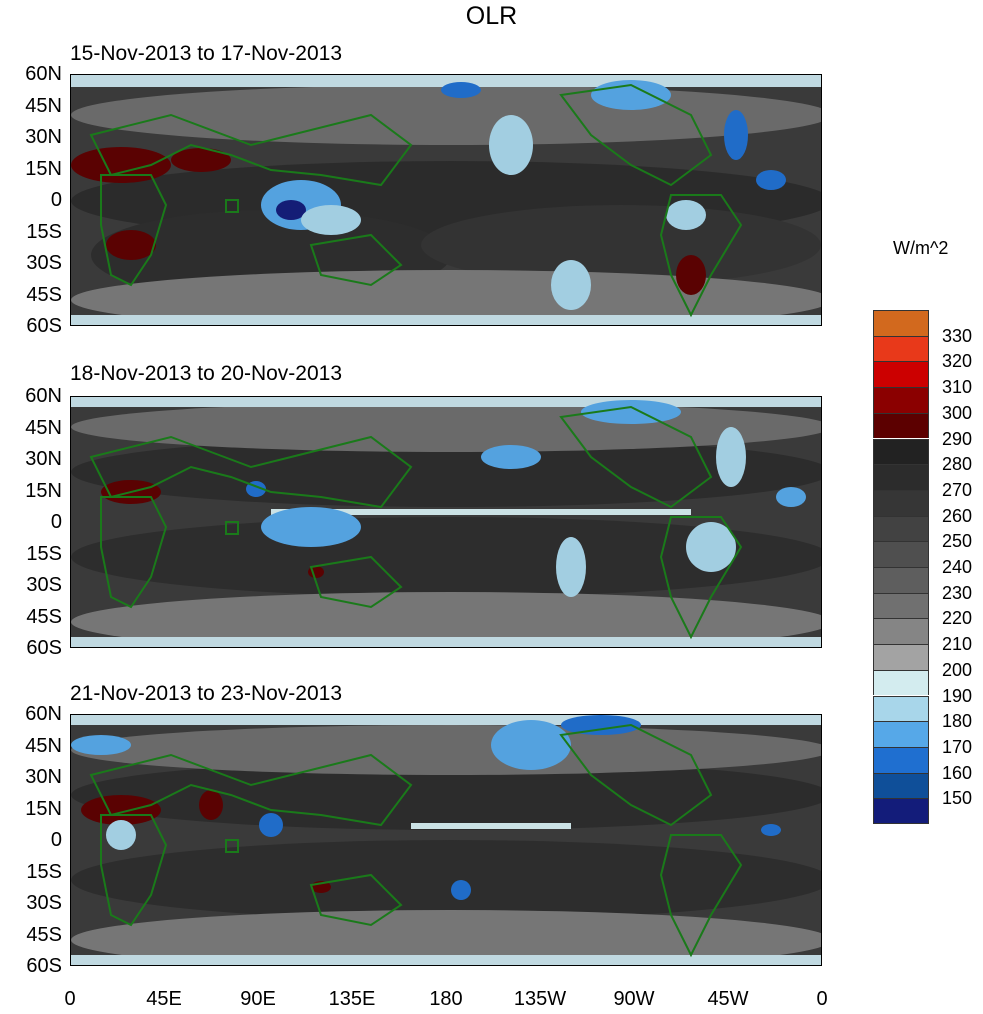  What do you see at coordinates (957, 669) in the screenshot?
I see `colorbar-label-200: 200` at bounding box center [957, 669].